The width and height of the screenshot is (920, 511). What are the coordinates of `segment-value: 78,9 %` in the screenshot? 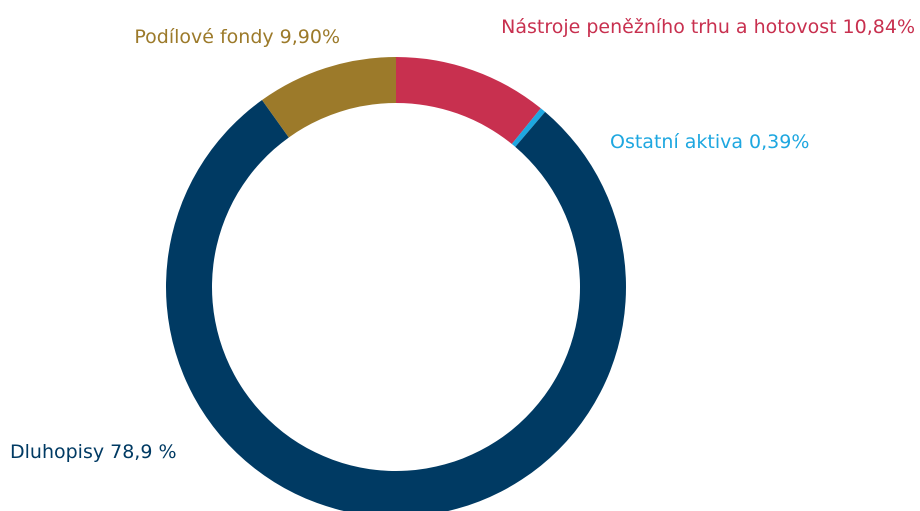 It's located at (143, 452).